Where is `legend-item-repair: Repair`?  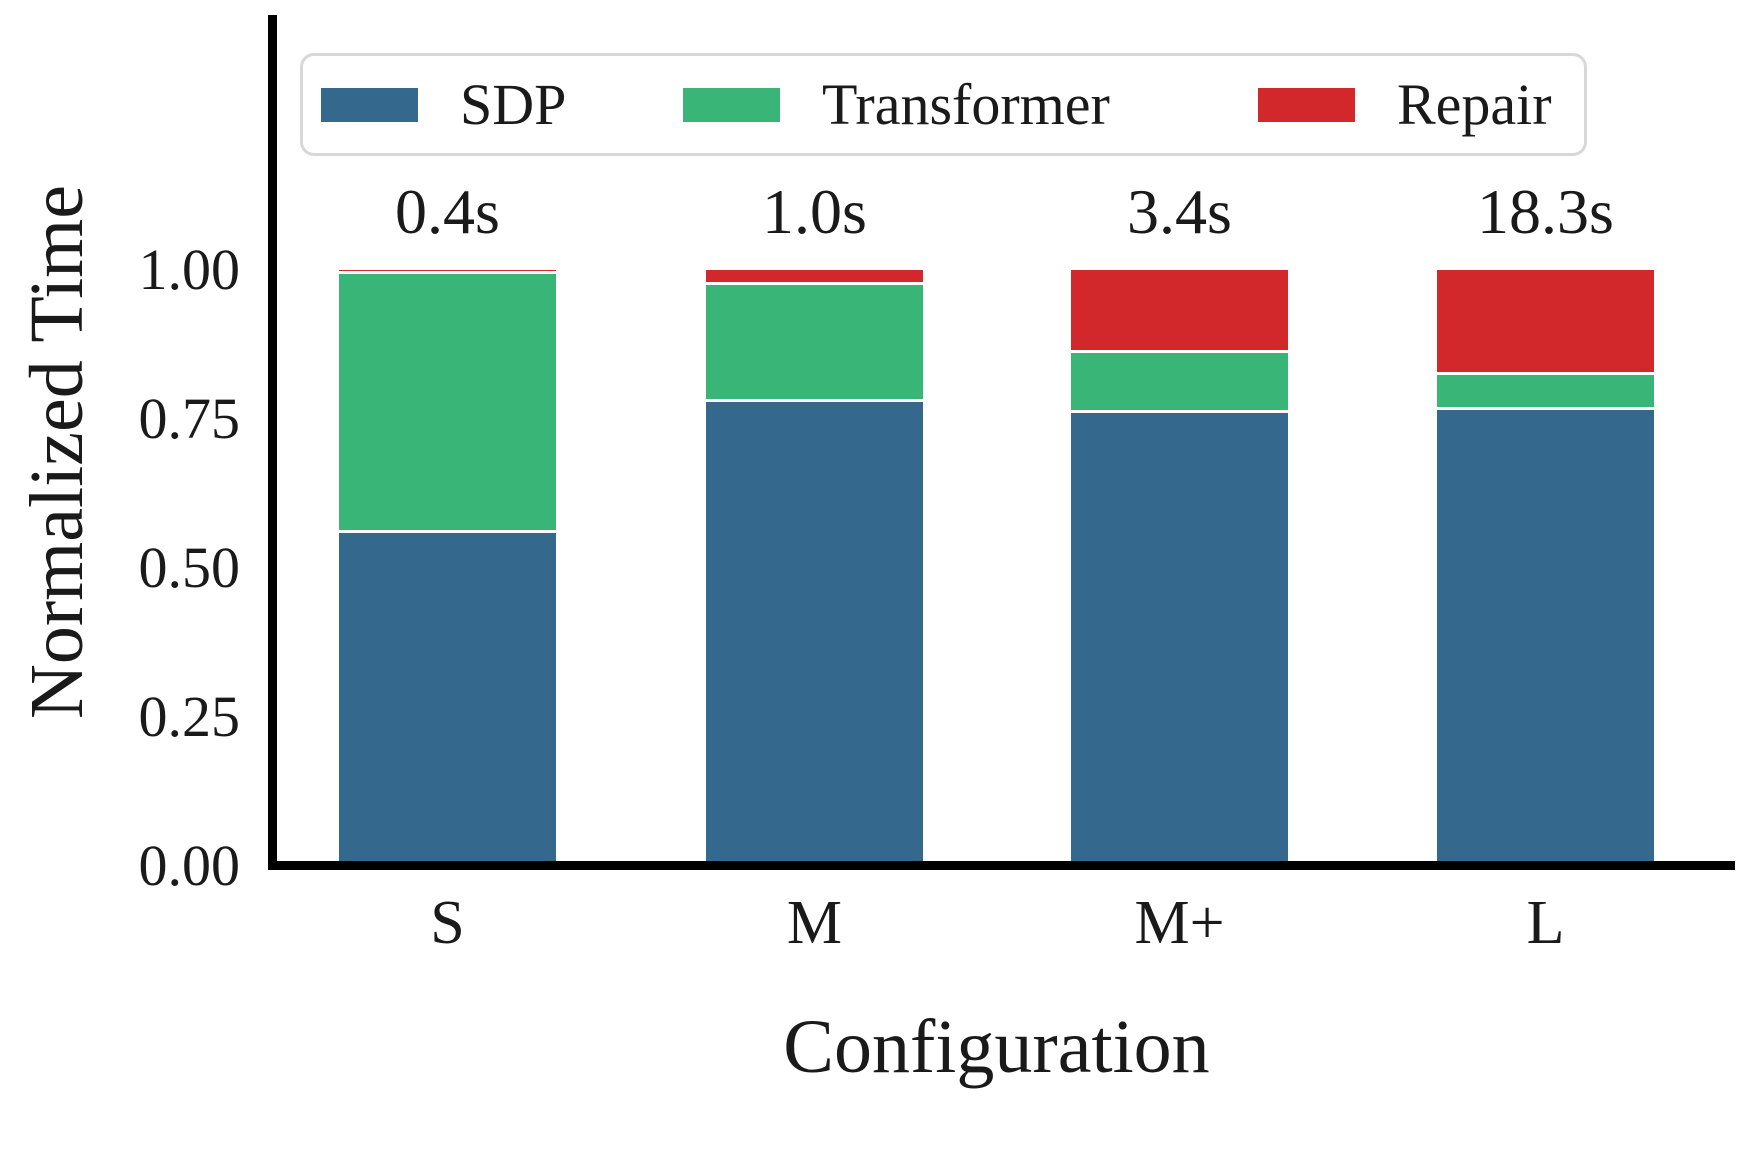 legend-item-repair: Repair is located at coordinates (1405, 104).